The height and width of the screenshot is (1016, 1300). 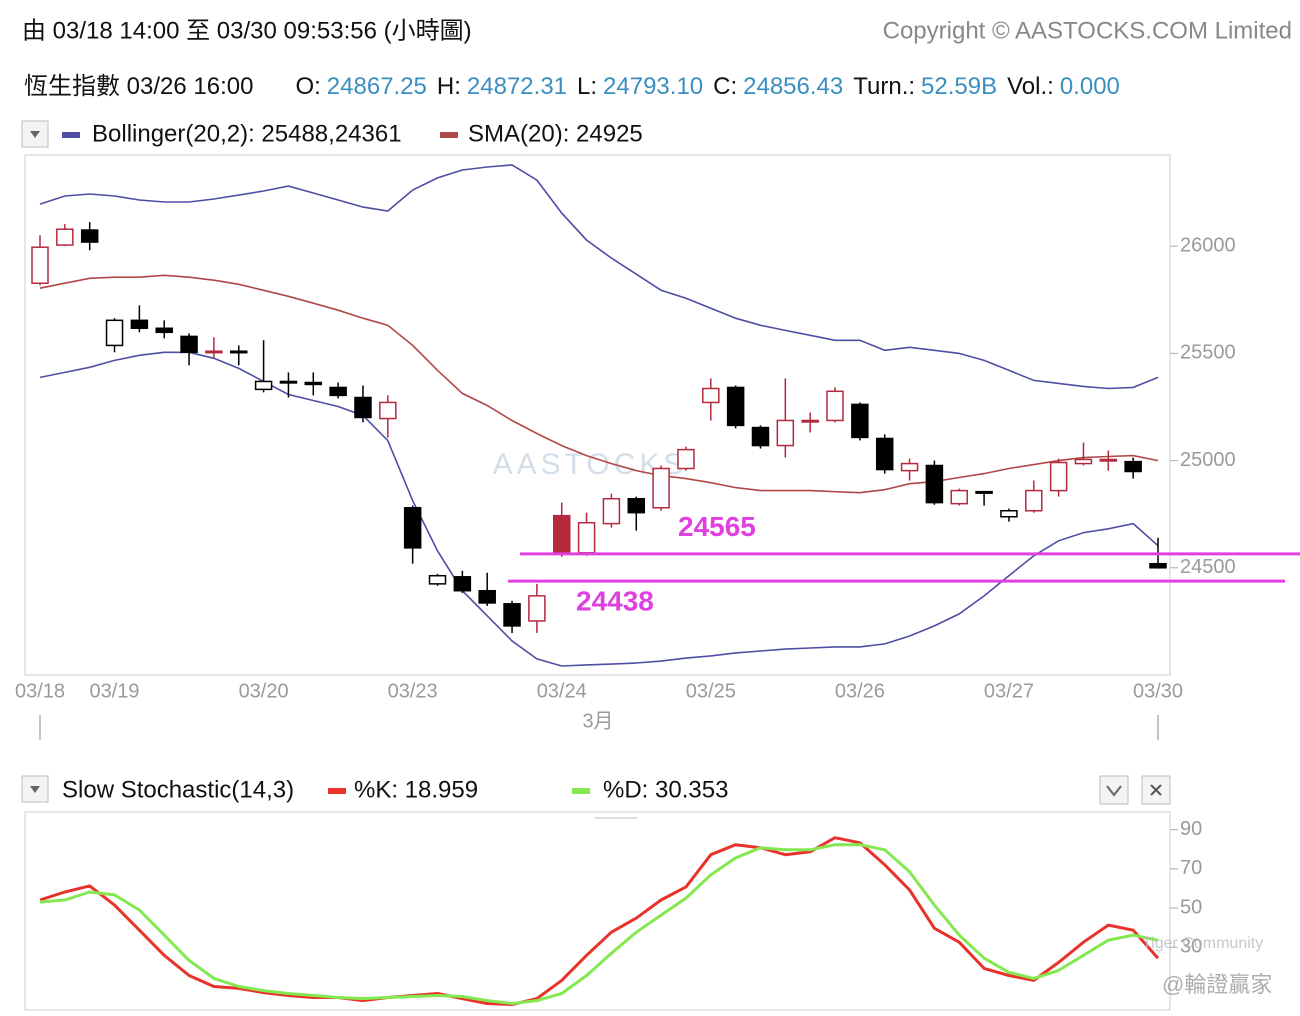 I want to click on y-tick-label: 25500, so click(x=1208, y=353).